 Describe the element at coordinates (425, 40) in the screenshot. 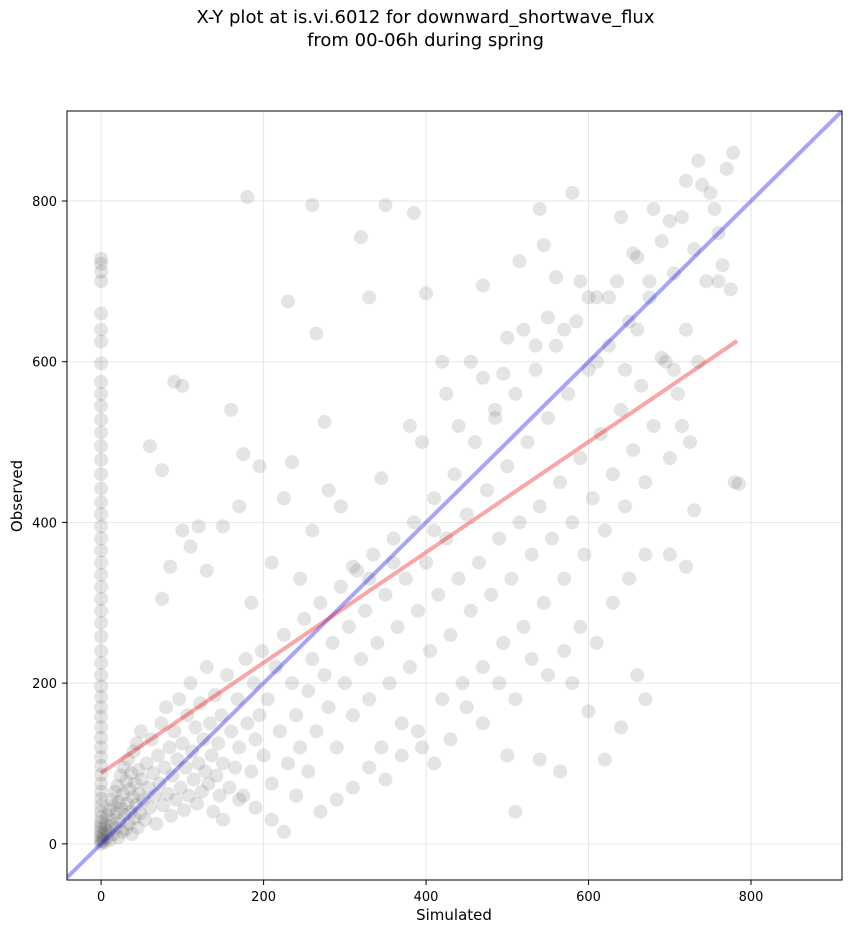

I see `chart-title-line-2: from 00-06h during spring` at that location.